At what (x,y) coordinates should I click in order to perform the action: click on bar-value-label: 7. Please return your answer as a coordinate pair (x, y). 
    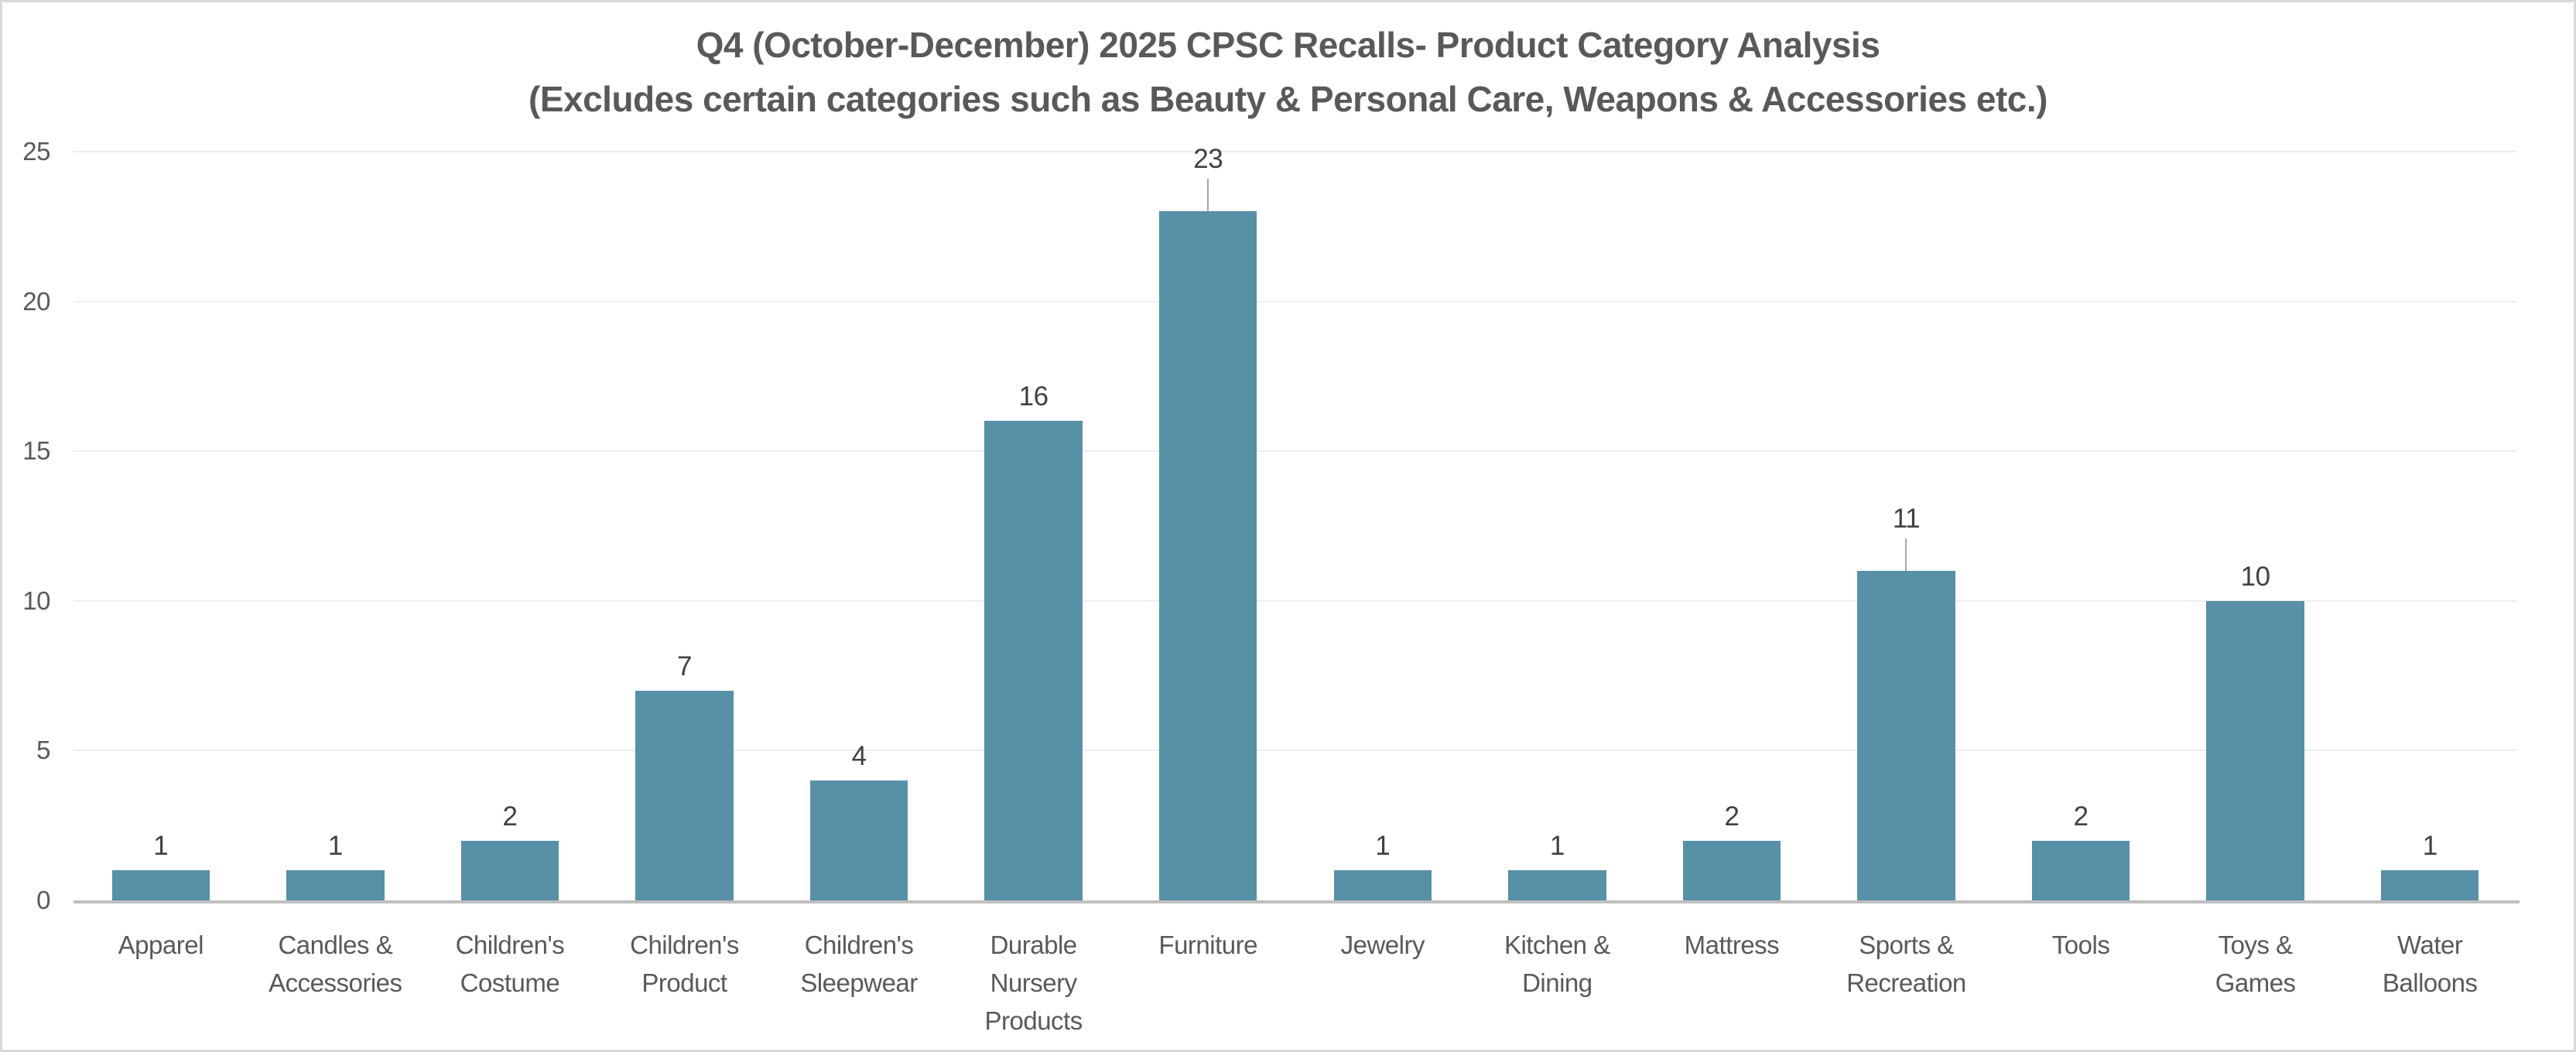
    Looking at the image, I should click on (684, 666).